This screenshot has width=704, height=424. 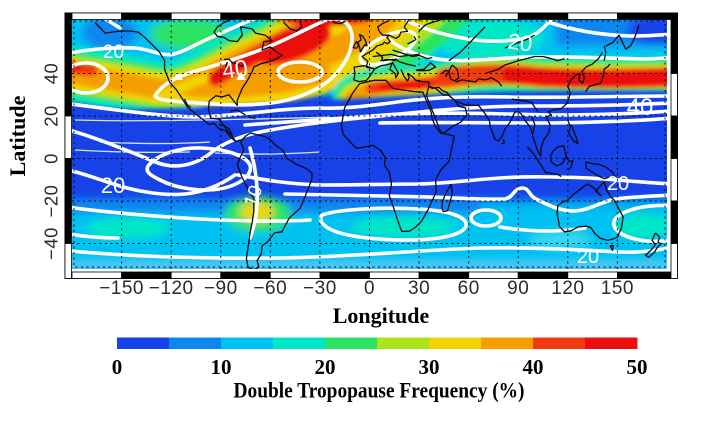 What do you see at coordinates (121, 288) in the screenshot?
I see `svg-text: −150` at bounding box center [121, 288].